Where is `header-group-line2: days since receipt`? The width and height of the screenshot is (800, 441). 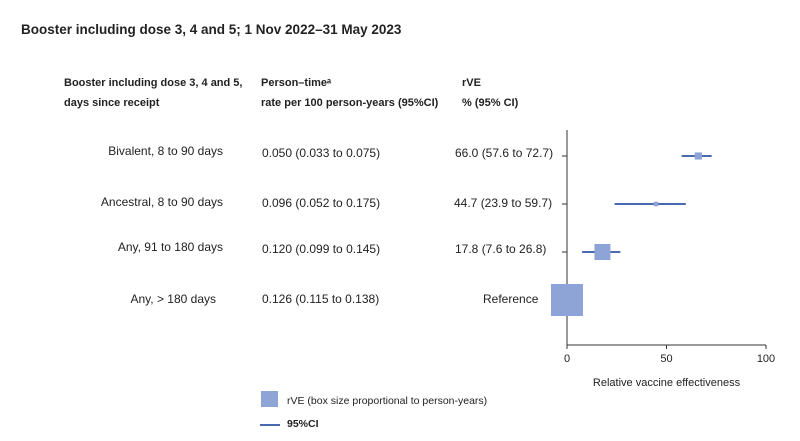
header-group-line2: days since receipt is located at coordinates (112, 103).